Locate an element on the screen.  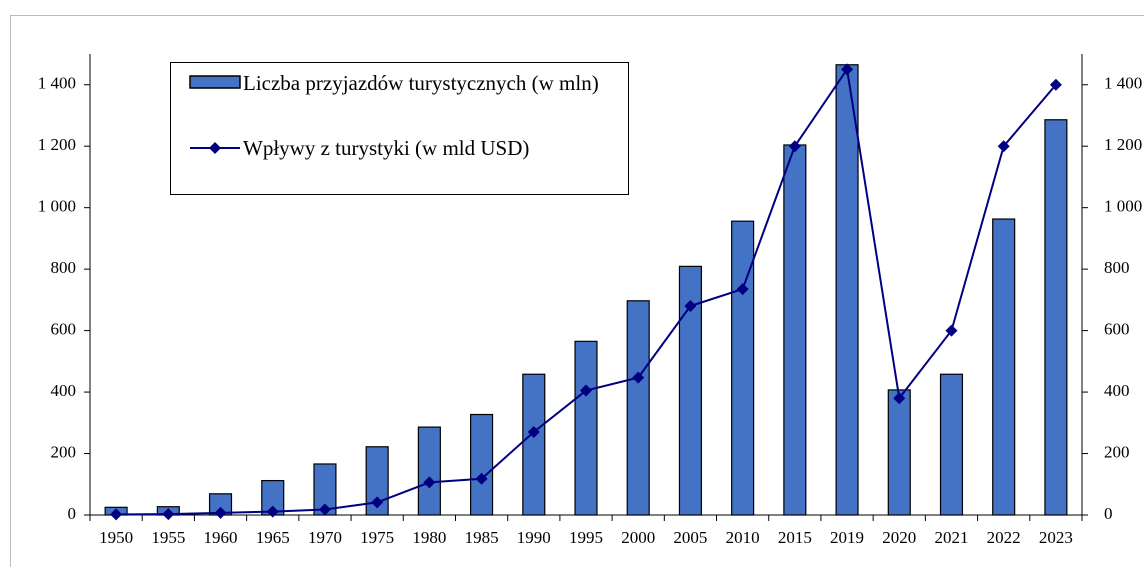
y2-tick-label: 400 is located at coordinates (1117, 390).